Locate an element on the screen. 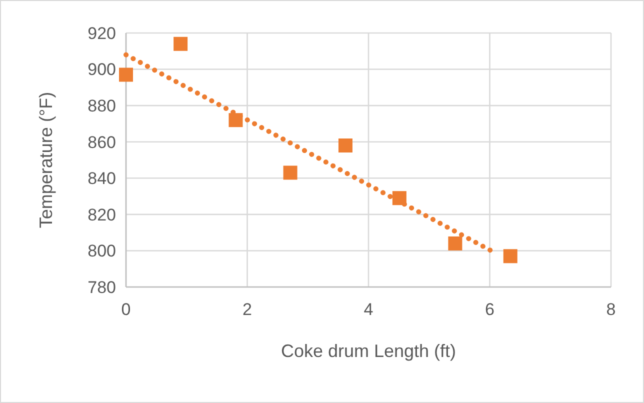  y-tick-label: 880 is located at coordinates (102, 106).